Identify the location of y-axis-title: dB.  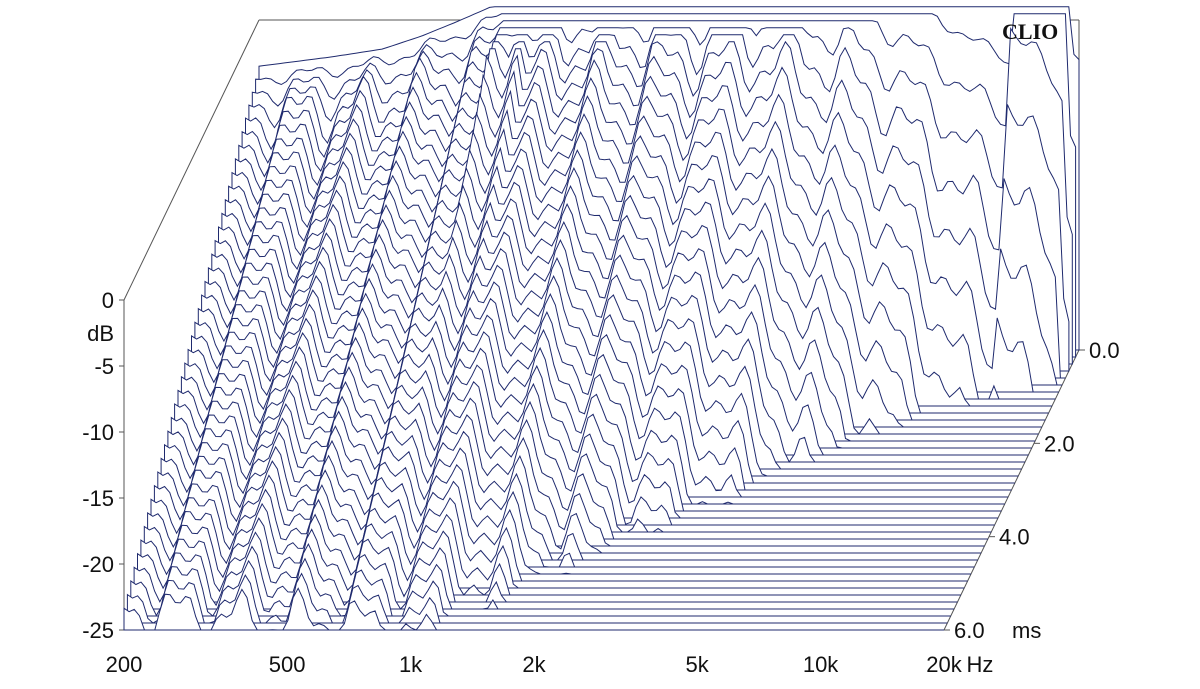
(100, 333).